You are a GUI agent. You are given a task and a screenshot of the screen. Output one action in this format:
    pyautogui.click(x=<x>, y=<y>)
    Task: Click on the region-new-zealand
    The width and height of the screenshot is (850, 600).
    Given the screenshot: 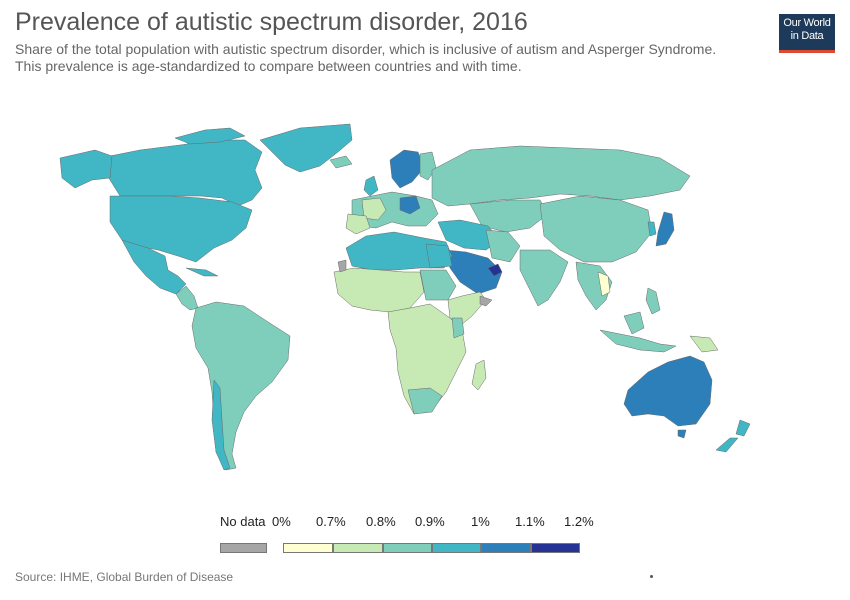 What is the action you would take?
    pyautogui.click(x=743, y=428)
    